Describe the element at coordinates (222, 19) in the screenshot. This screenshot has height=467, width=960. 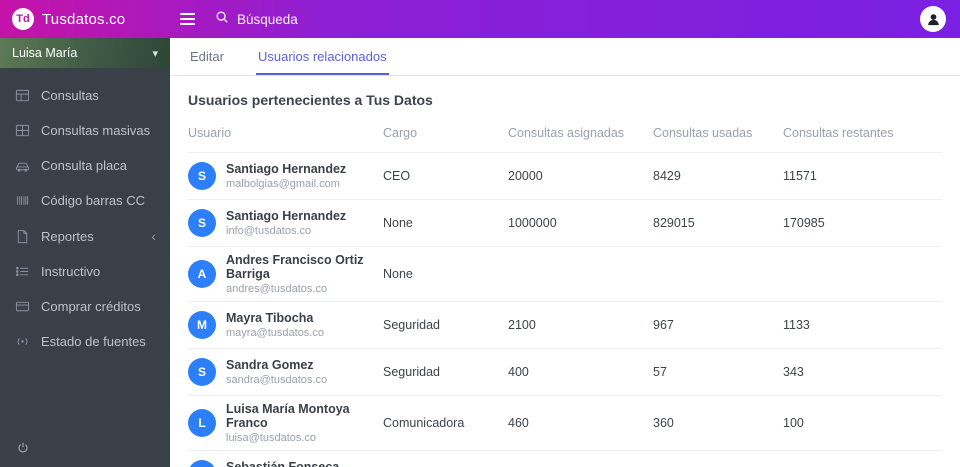
I see `search-icon` at that location.